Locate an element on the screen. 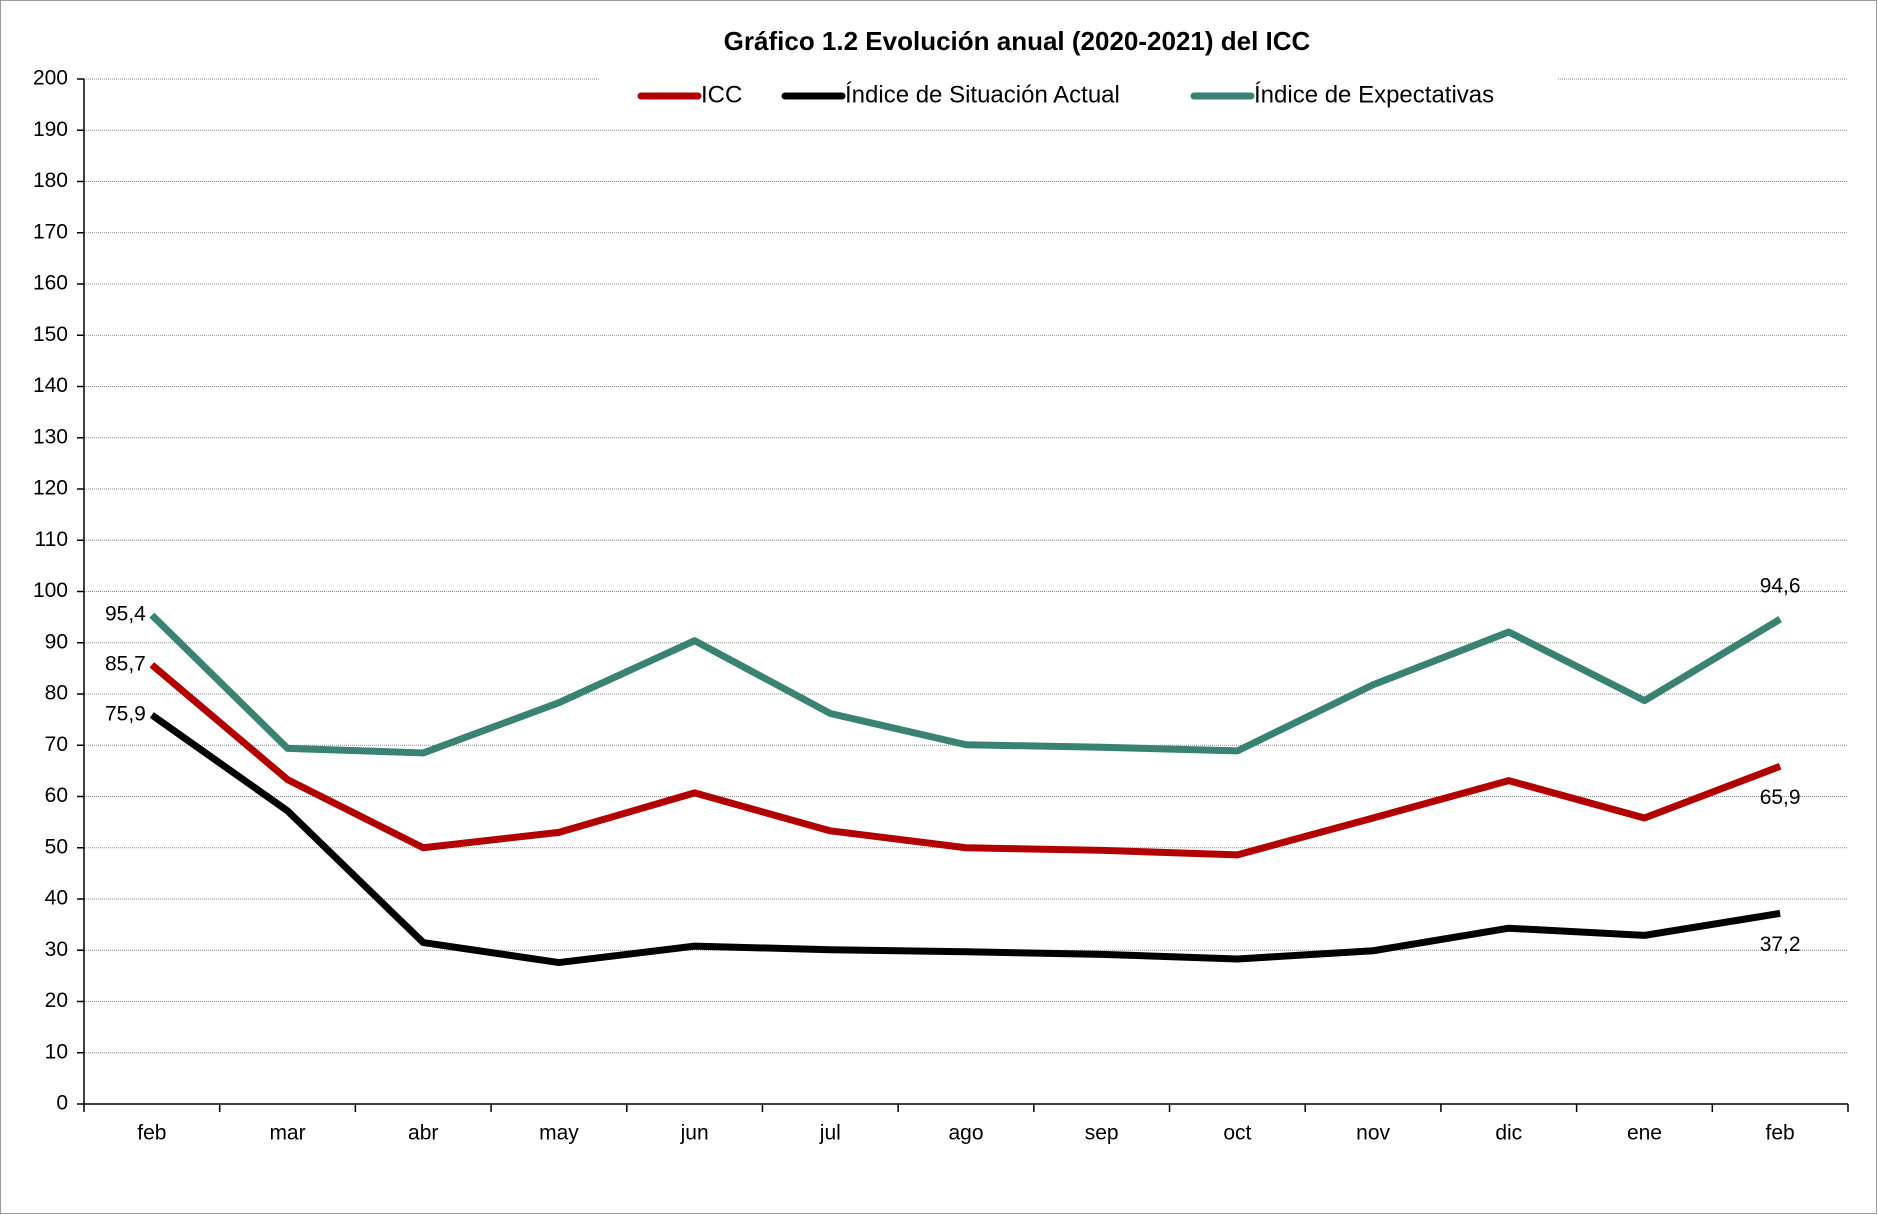 The width and height of the screenshot is (1878, 1215). y-tick-label: 140 is located at coordinates (50, 385).